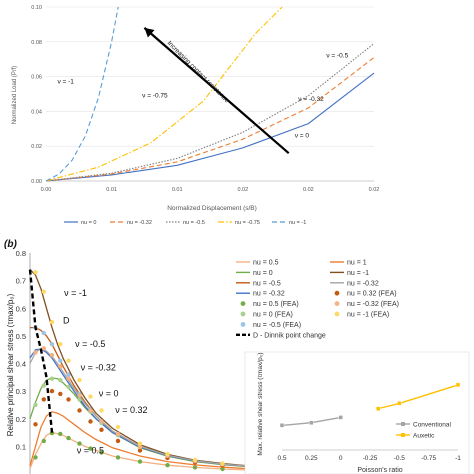  Describe the element at coordinates (98, 367) in the screenshot. I see `panel-b-annotation: ν = -0.32` at that location.